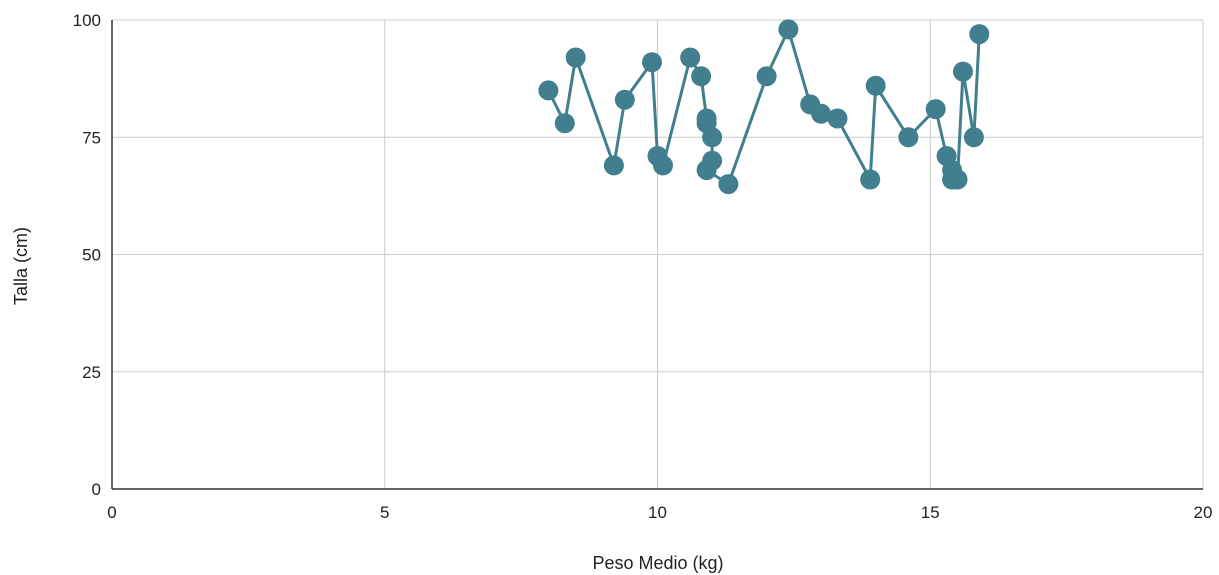 The image size is (1219, 575). I want to click on x-tick-label: 20, so click(1203, 512).